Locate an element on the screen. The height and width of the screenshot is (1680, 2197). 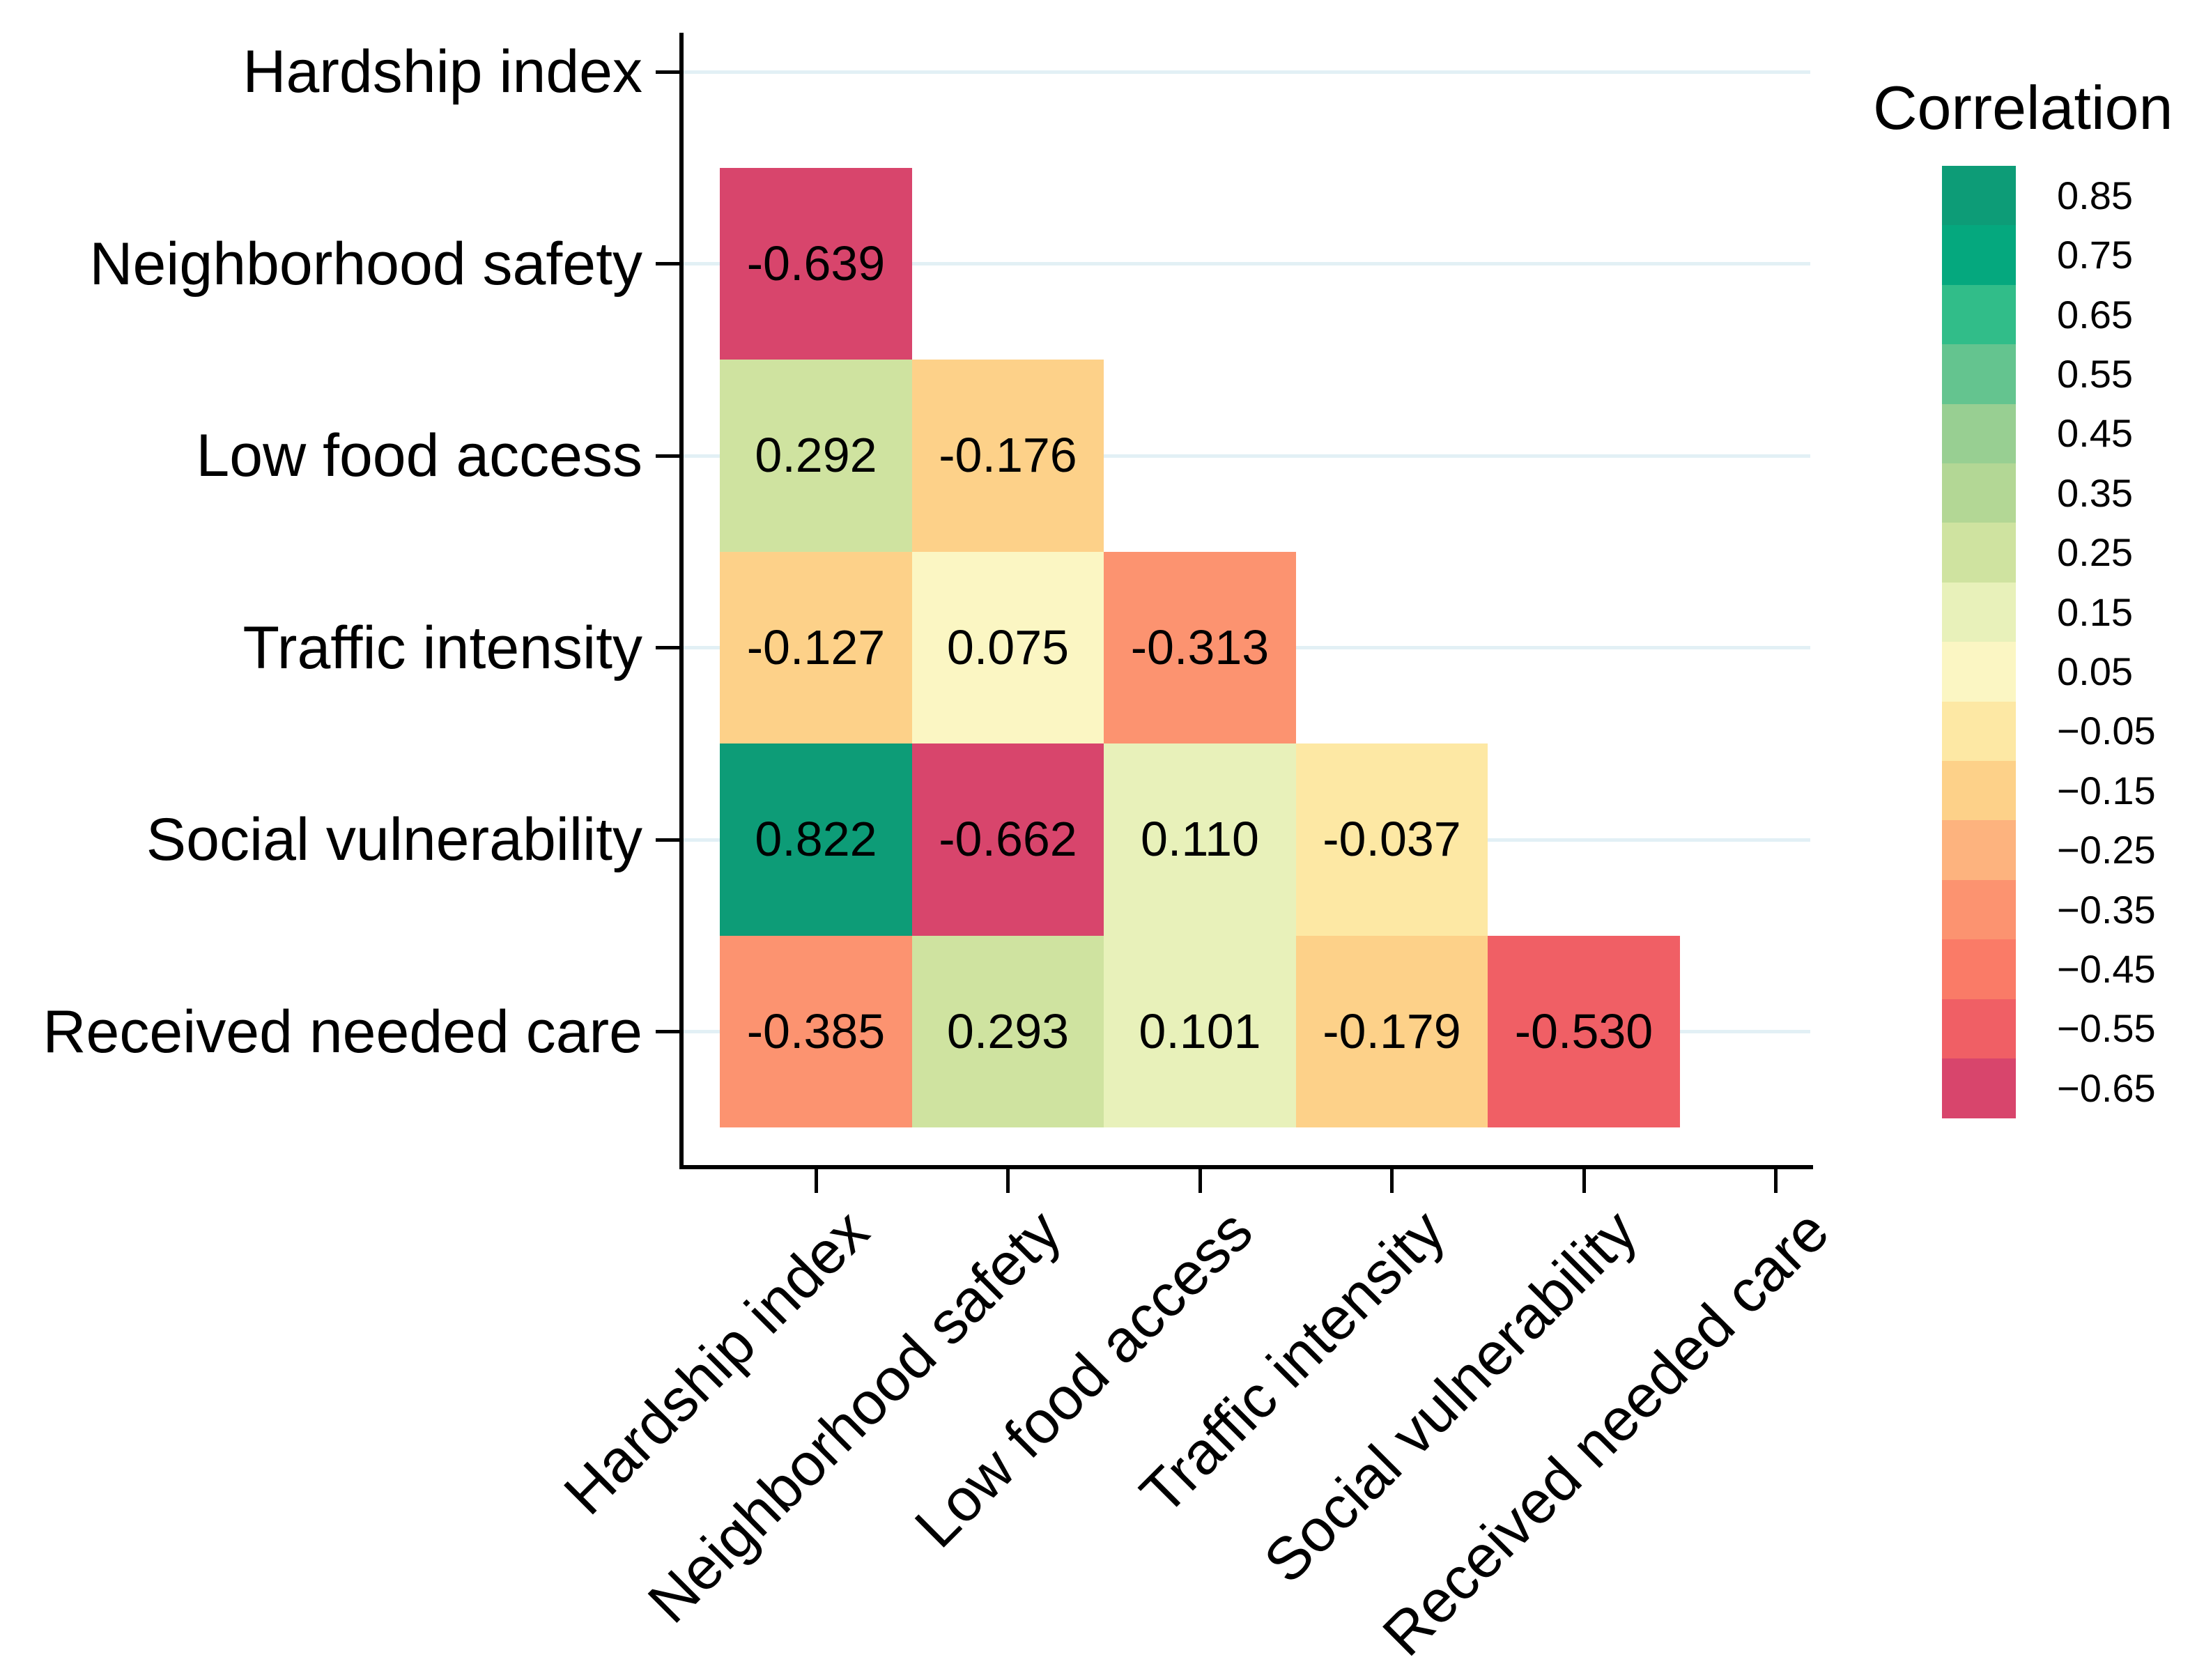
x-axis-line is located at coordinates (1246, 1167).